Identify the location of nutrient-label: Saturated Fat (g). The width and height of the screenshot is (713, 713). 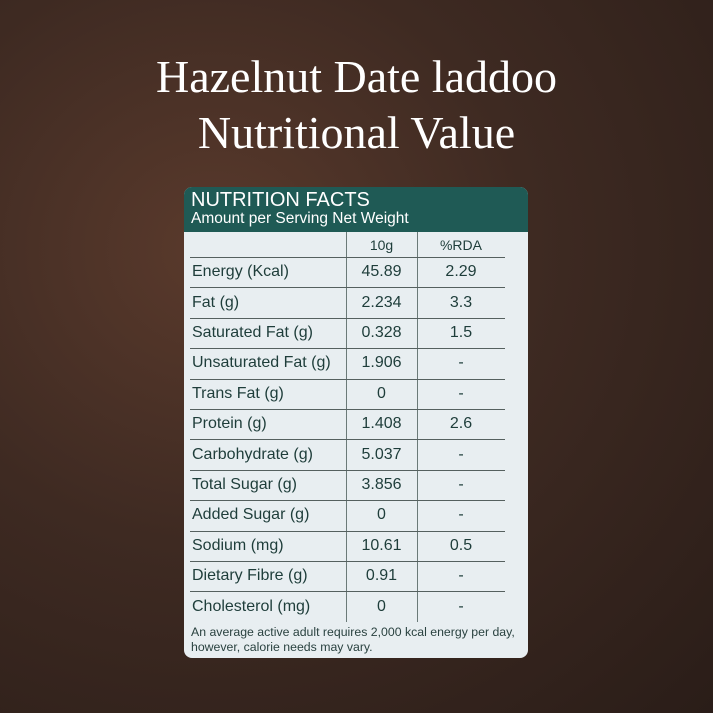
(252, 332).